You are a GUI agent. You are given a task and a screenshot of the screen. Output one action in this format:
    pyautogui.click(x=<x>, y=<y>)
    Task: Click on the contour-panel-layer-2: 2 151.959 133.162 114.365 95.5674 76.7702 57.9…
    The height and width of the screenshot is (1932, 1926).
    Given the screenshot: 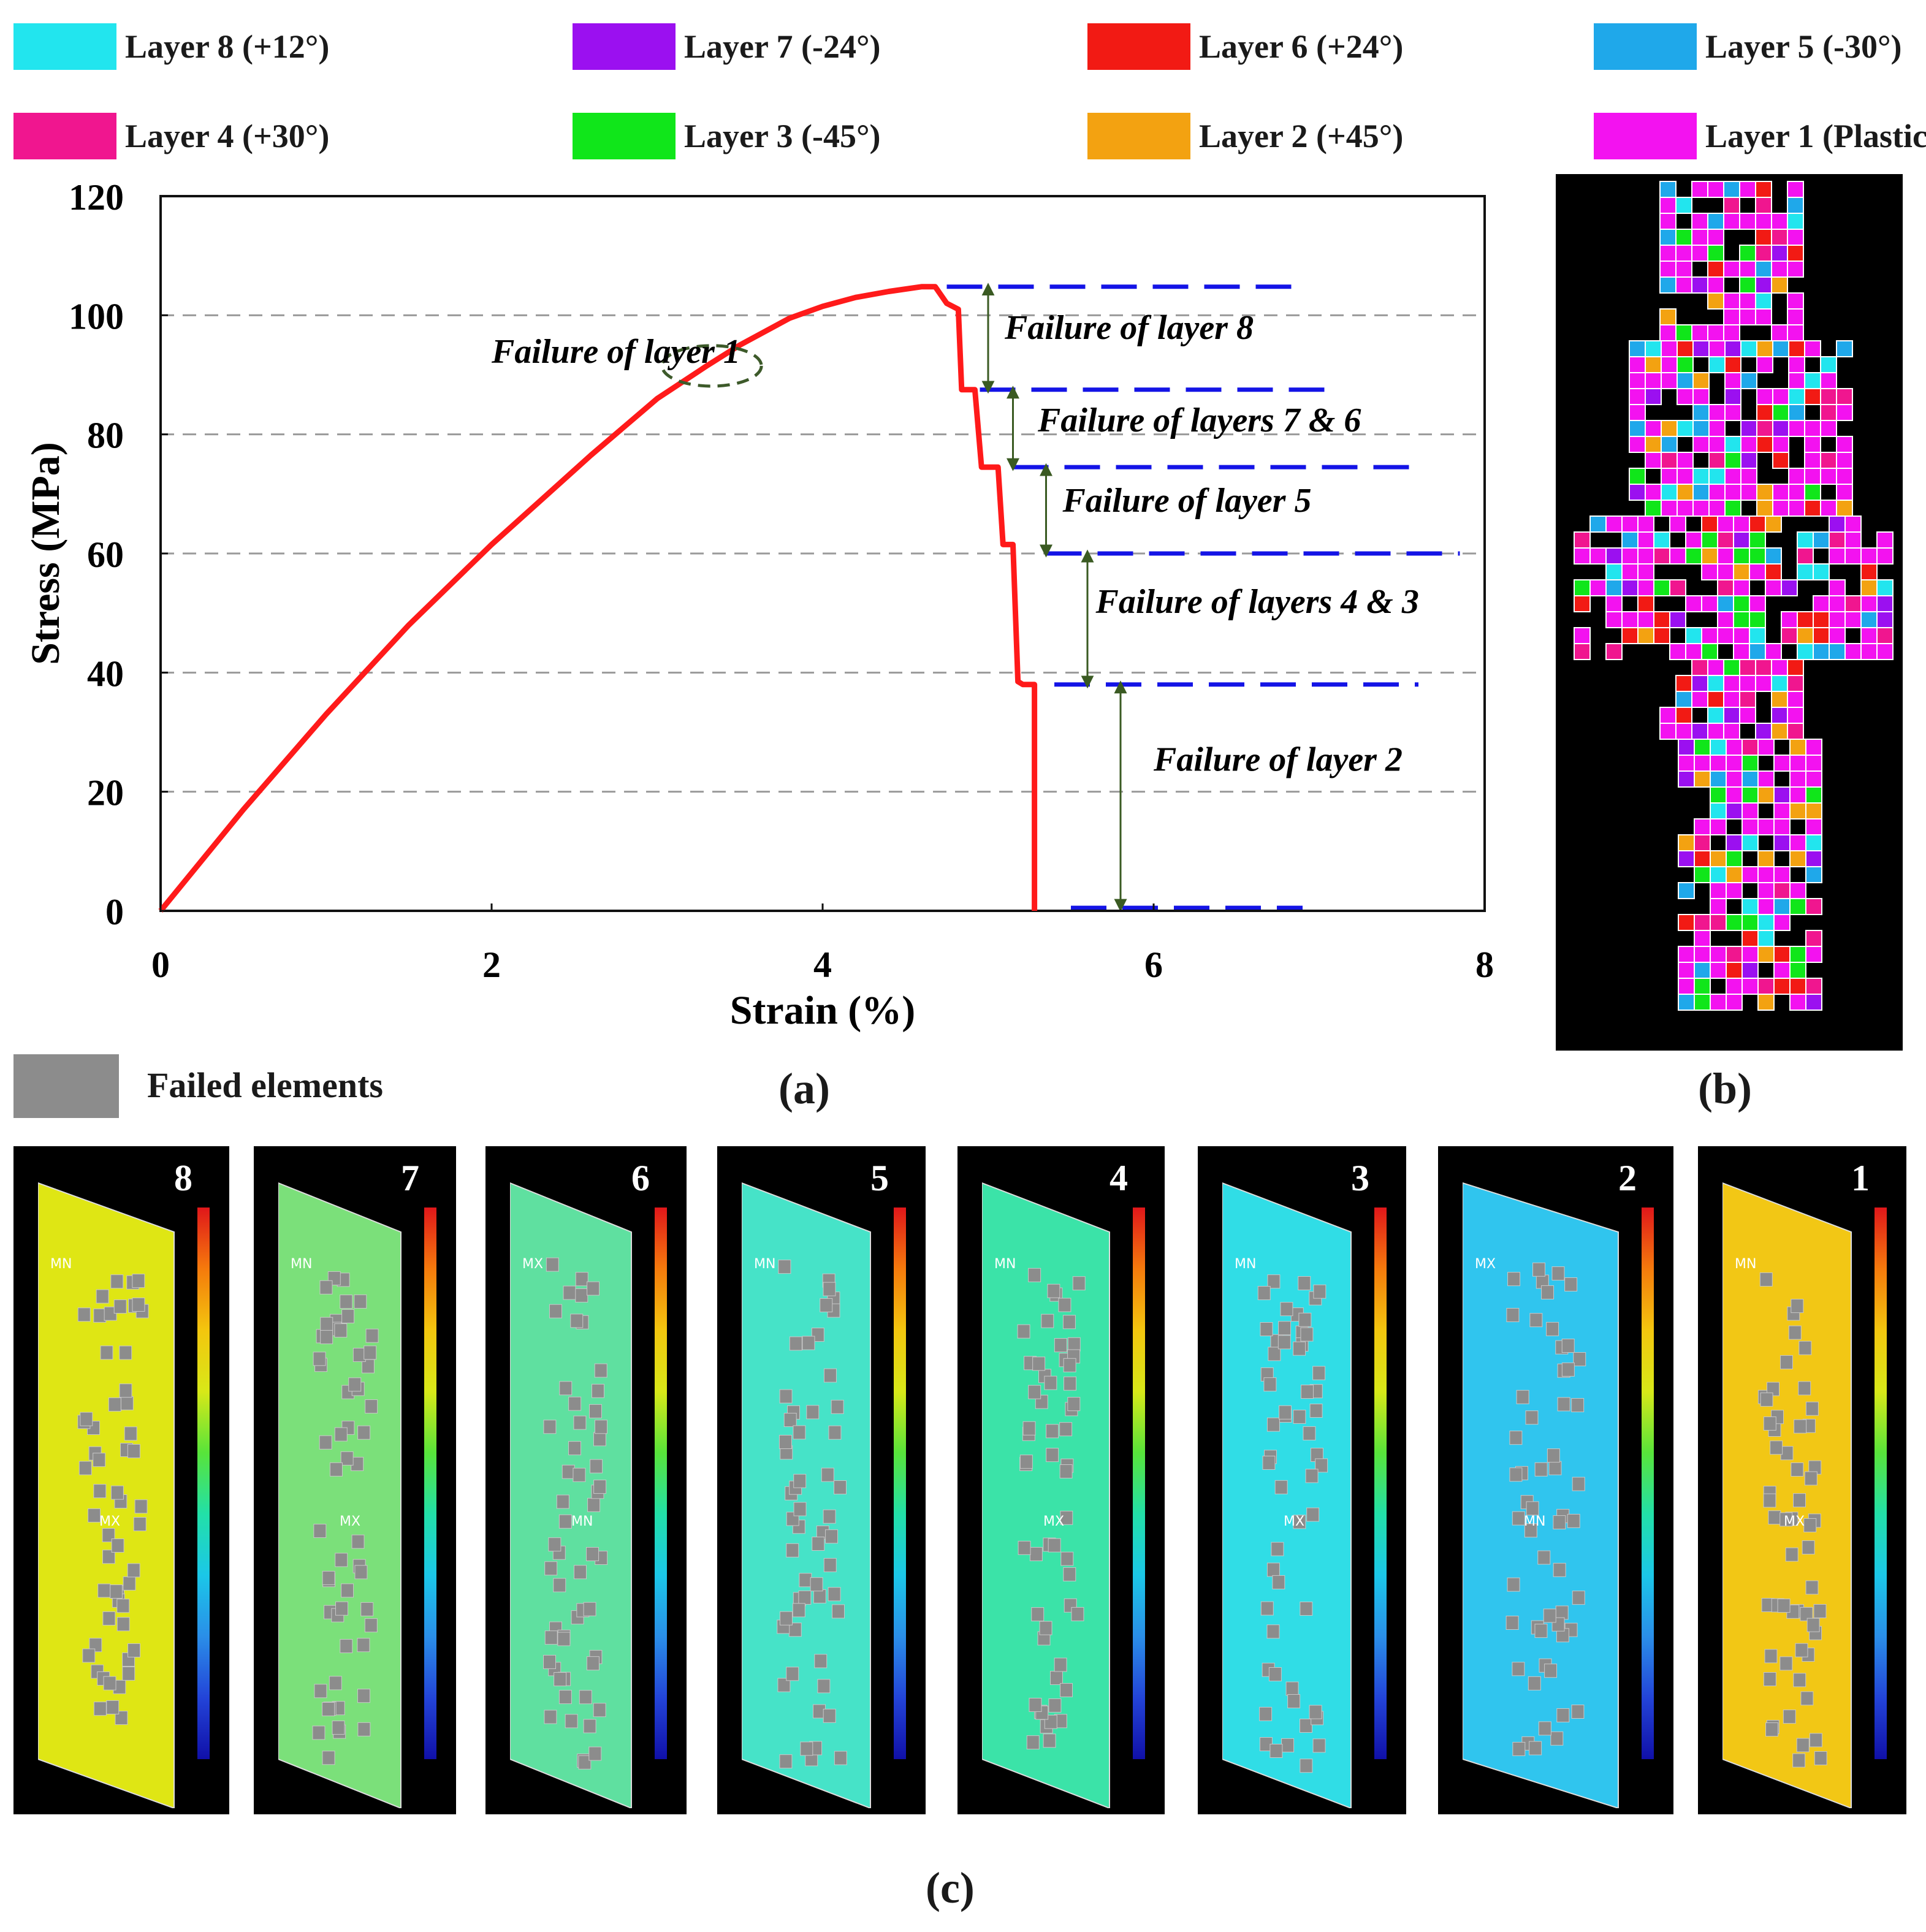 What is the action you would take?
    pyautogui.click(x=1561, y=1480)
    